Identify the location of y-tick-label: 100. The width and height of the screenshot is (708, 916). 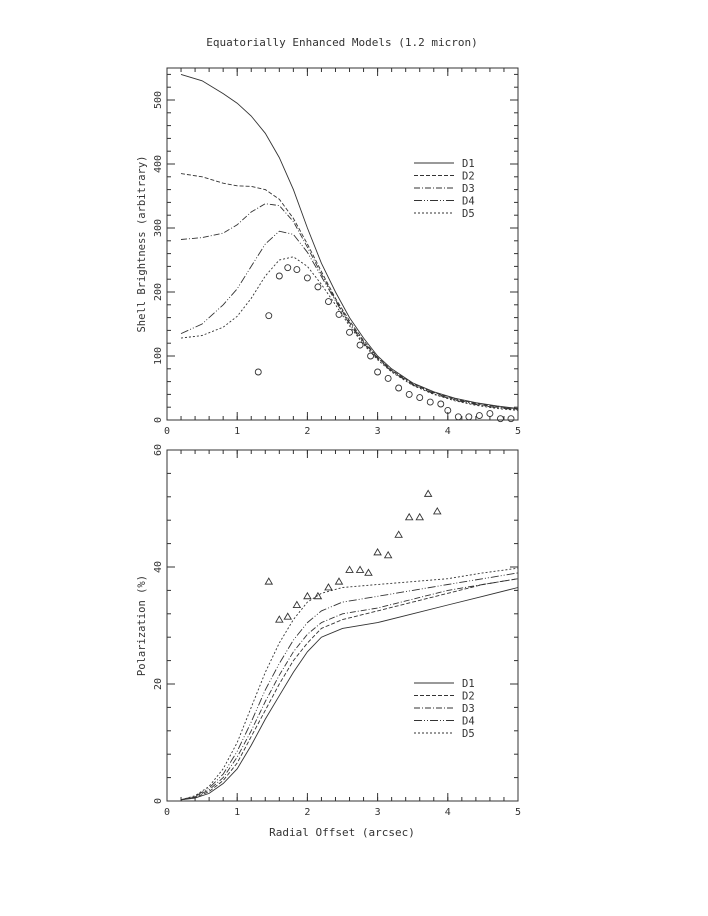
(158, 356).